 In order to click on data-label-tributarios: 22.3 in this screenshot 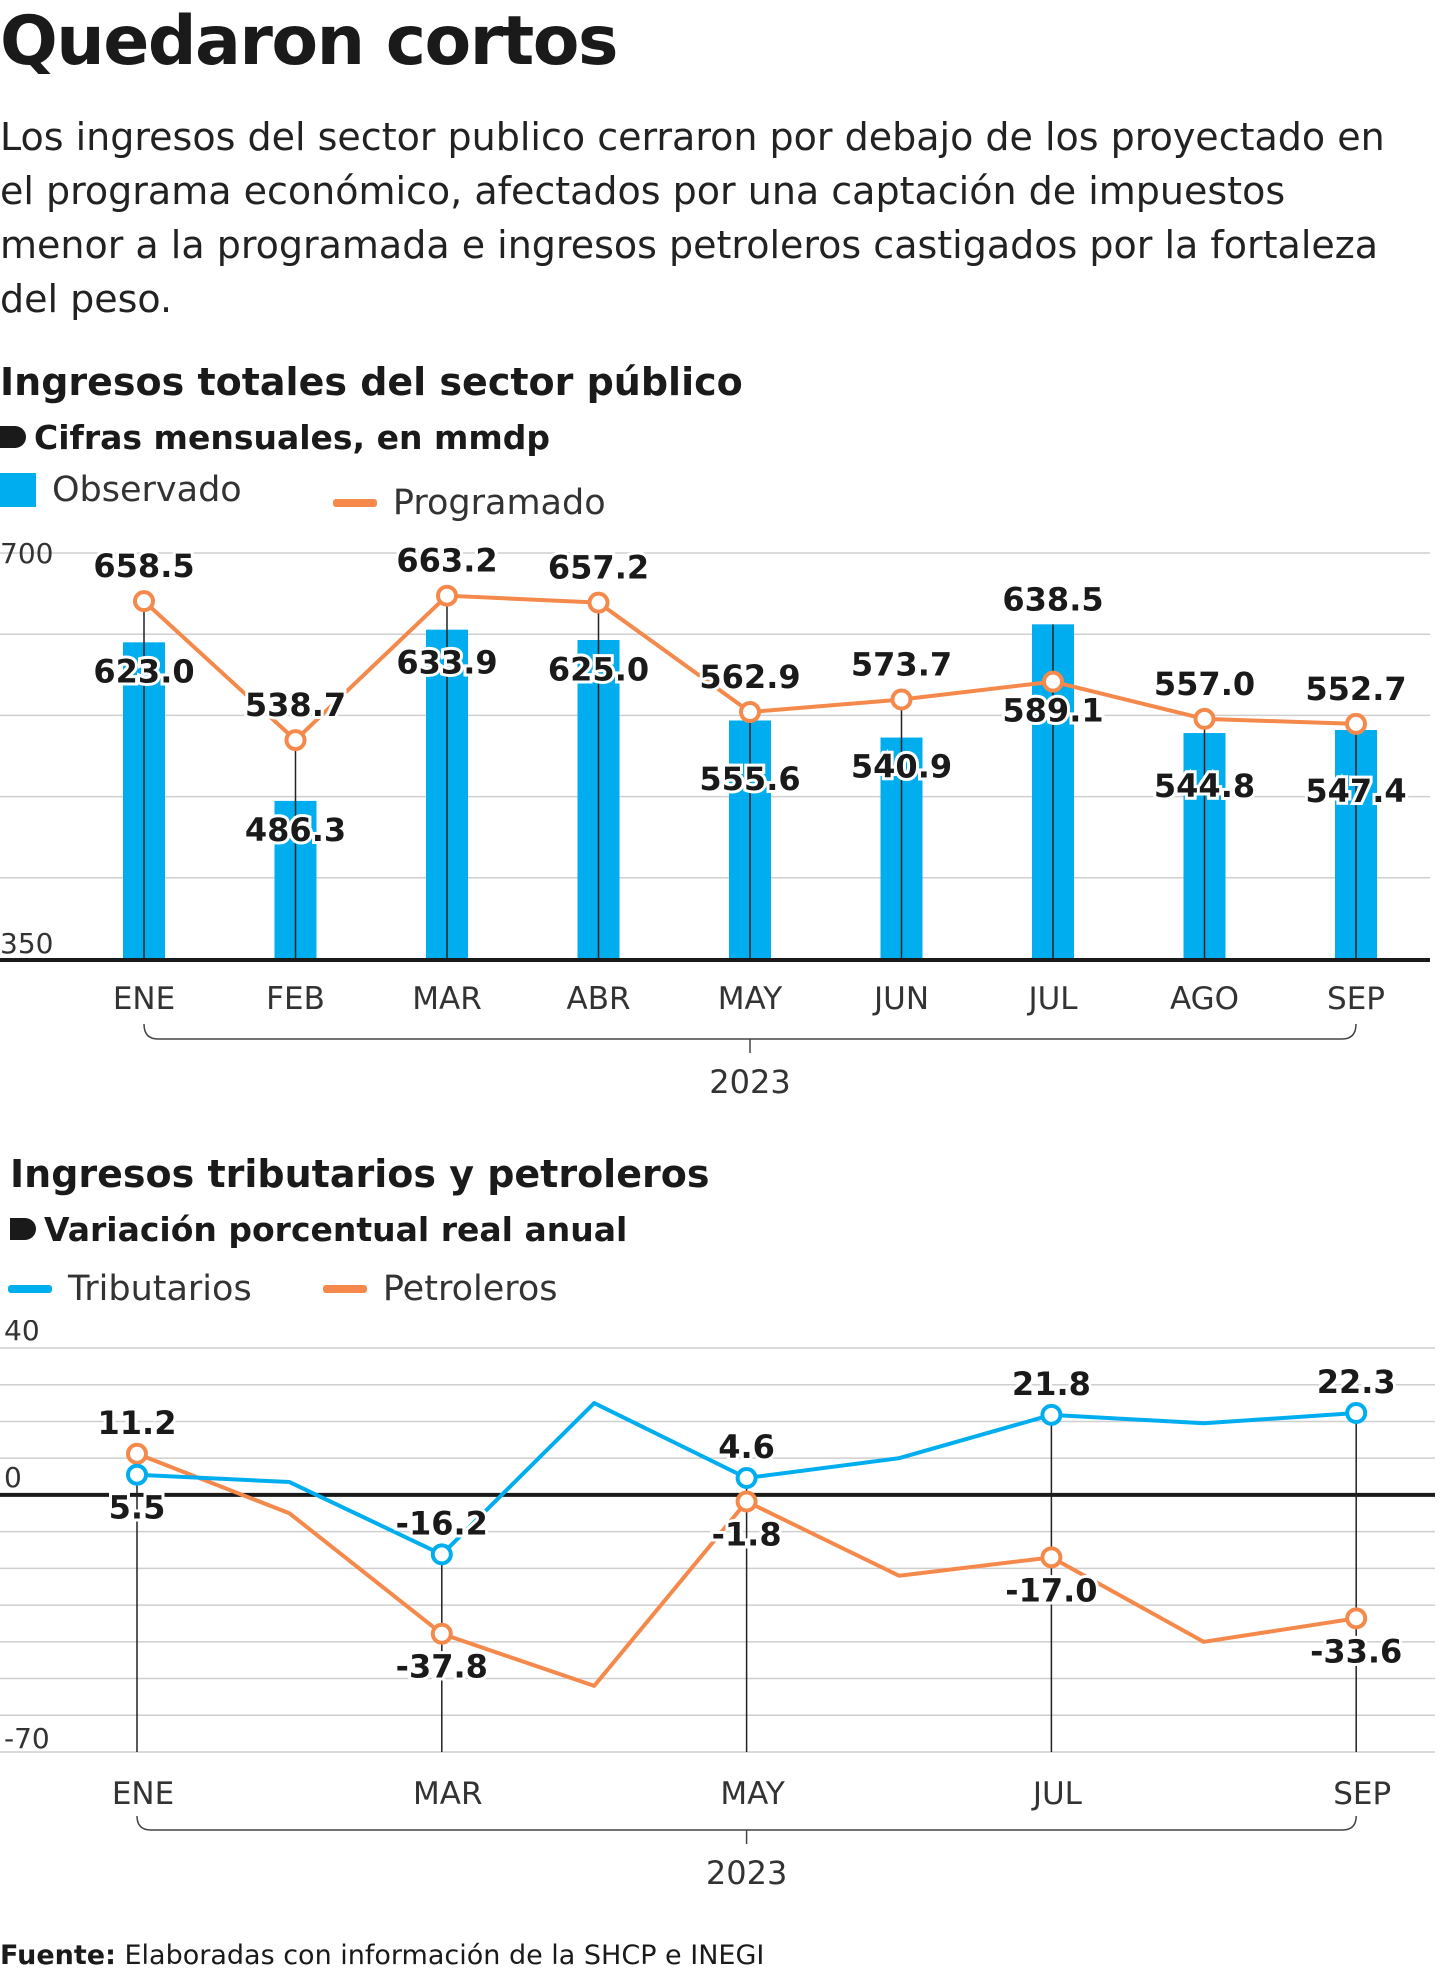, I will do `click(1356, 1382)`.